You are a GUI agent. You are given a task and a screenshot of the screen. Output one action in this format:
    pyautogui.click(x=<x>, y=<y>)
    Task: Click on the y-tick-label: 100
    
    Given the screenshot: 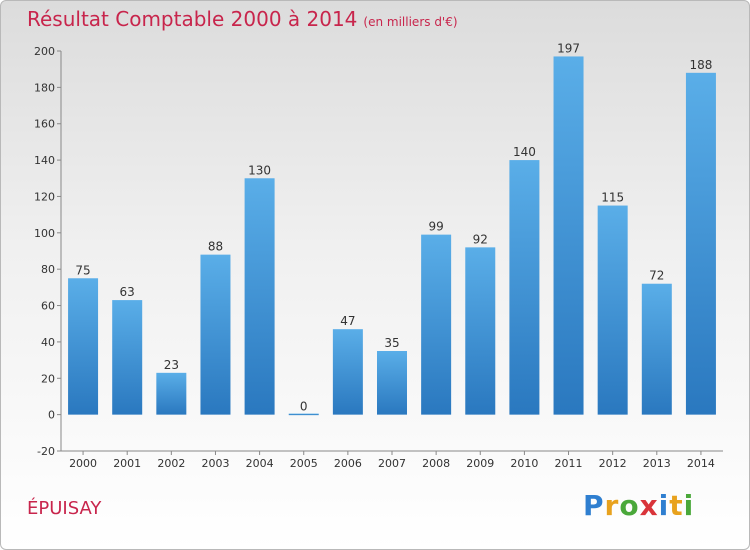 What is the action you would take?
    pyautogui.click(x=44, y=233)
    